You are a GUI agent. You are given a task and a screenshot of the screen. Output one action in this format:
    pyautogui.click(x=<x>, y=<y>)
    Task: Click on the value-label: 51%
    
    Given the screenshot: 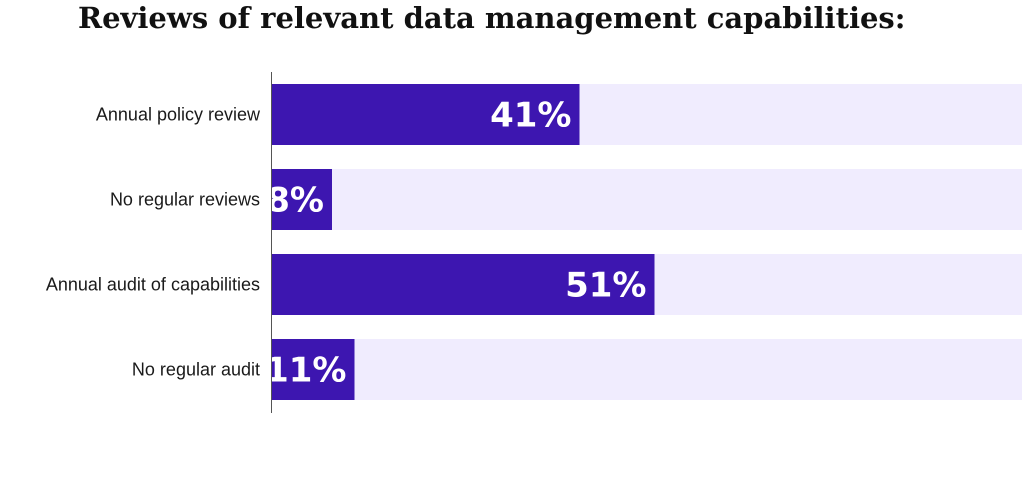 What is the action you would take?
    pyautogui.click(x=605, y=286)
    